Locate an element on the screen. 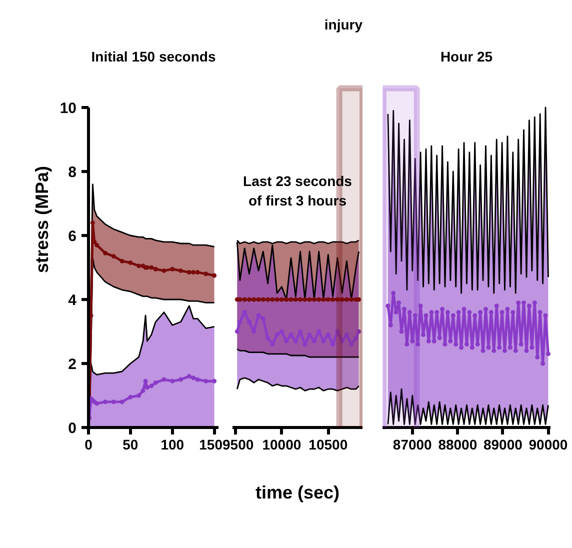  y-tick-label: 2 is located at coordinates (72, 364).